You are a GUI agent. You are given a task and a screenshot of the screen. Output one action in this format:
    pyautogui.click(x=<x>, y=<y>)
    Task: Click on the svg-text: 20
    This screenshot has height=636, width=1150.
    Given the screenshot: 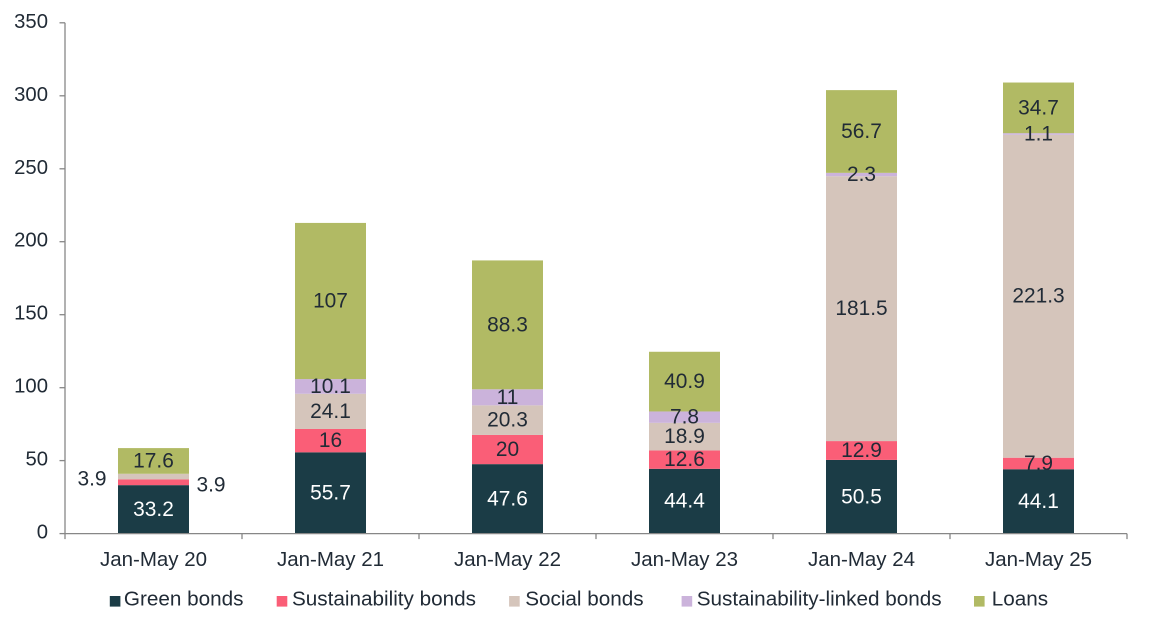 What is the action you would take?
    pyautogui.click(x=507, y=449)
    